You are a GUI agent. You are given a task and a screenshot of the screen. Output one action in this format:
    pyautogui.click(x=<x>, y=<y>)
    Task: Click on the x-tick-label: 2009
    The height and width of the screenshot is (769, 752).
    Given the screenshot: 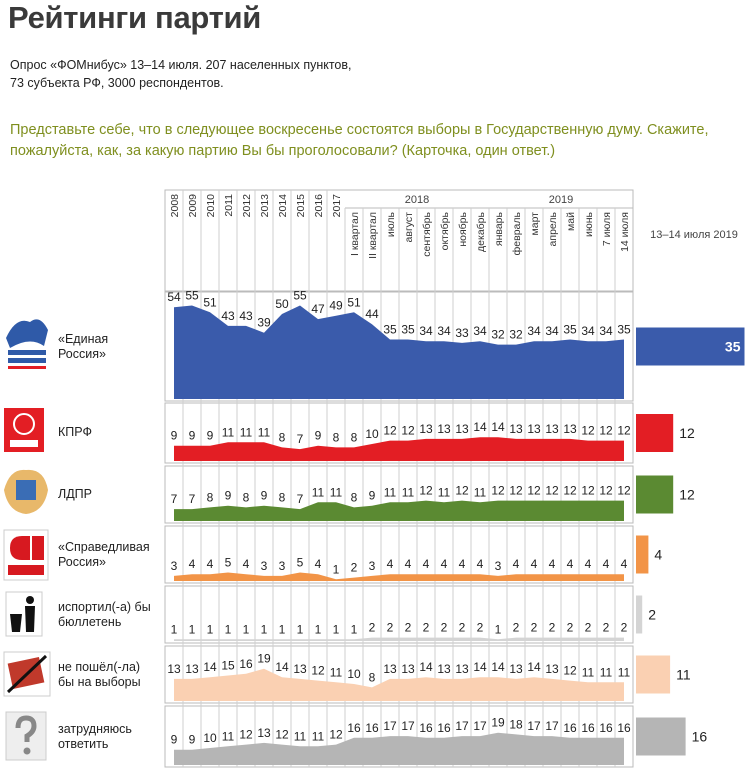 What is the action you would take?
    pyautogui.click(x=193, y=206)
    